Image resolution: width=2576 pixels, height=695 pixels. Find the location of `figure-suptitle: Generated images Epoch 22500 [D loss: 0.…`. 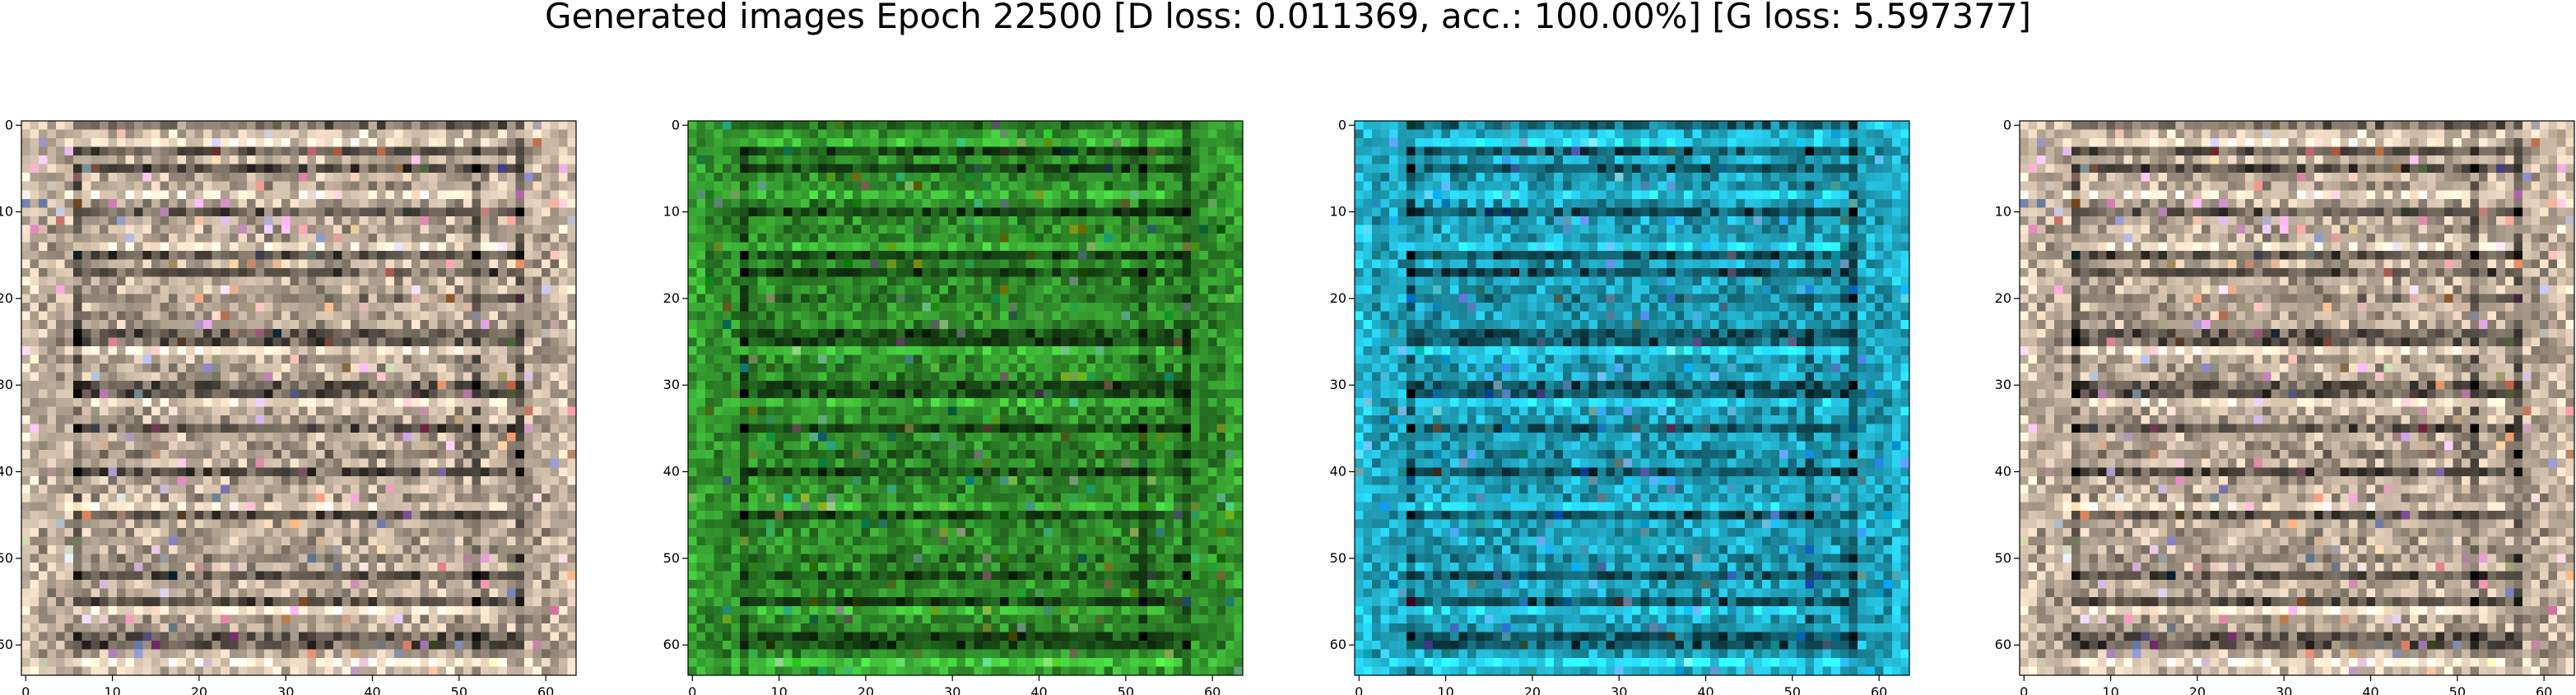

figure-suptitle: Generated images Epoch 22500 [D loss: 0.… is located at coordinates (1288, 18).